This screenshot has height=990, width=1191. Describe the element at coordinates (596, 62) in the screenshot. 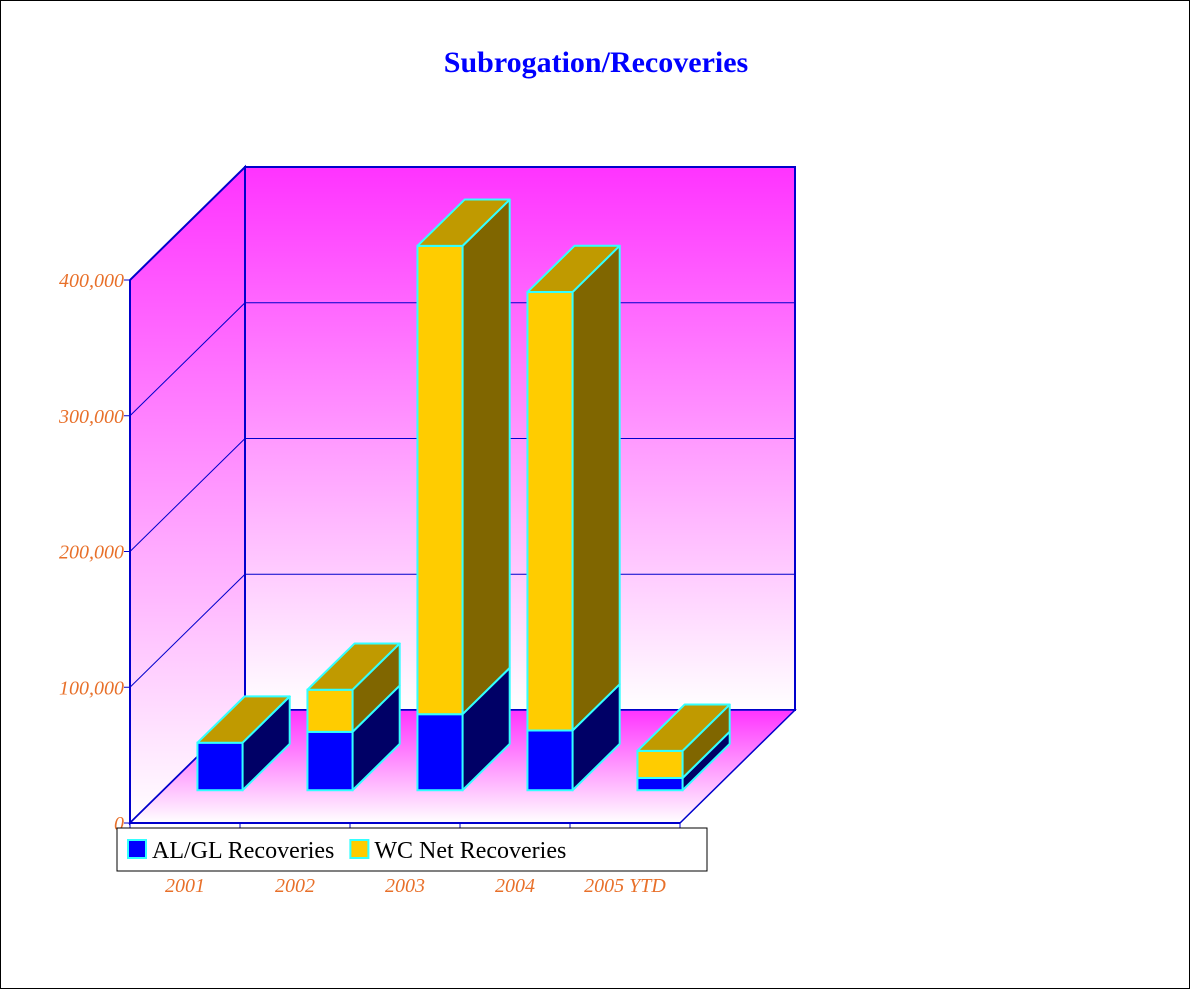

I see `chart-title: Subrogation/Recoveries` at that location.